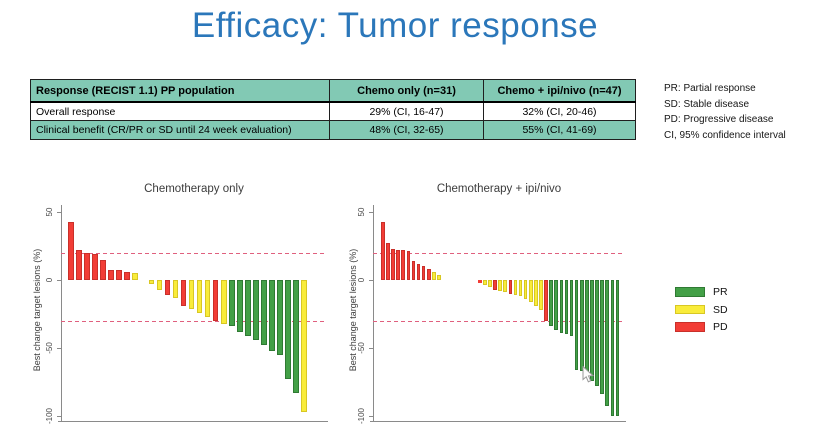  Describe the element at coordinates (690, 309) in the screenshot. I see `sd-color-swatch` at that location.